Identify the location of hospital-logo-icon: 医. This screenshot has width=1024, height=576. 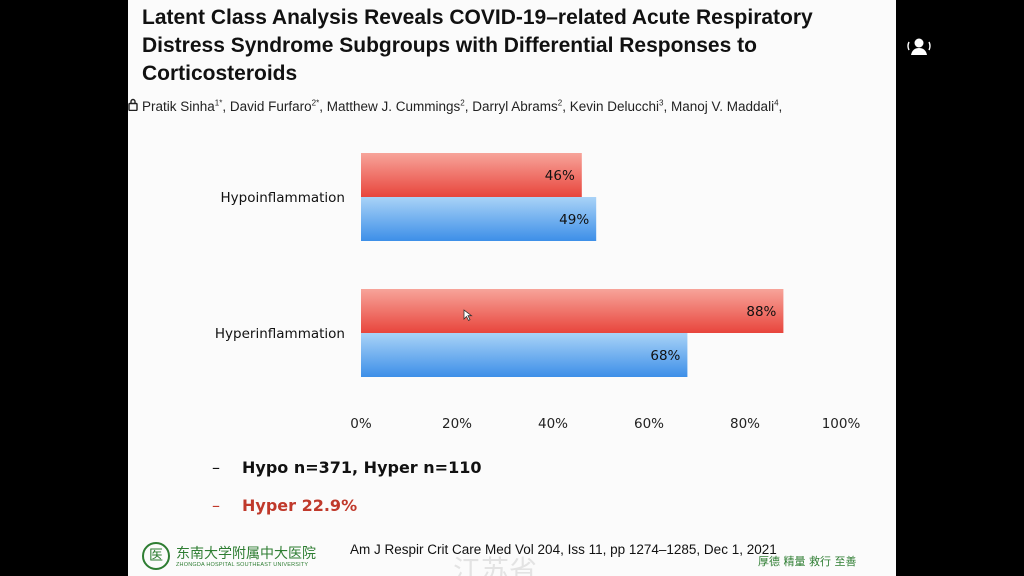
(156, 556).